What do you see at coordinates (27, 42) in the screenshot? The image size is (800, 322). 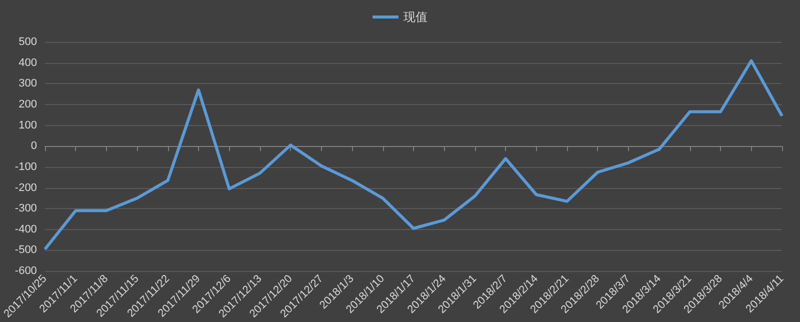 I see `y-tick-label: 500` at bounding box center [27, 42].